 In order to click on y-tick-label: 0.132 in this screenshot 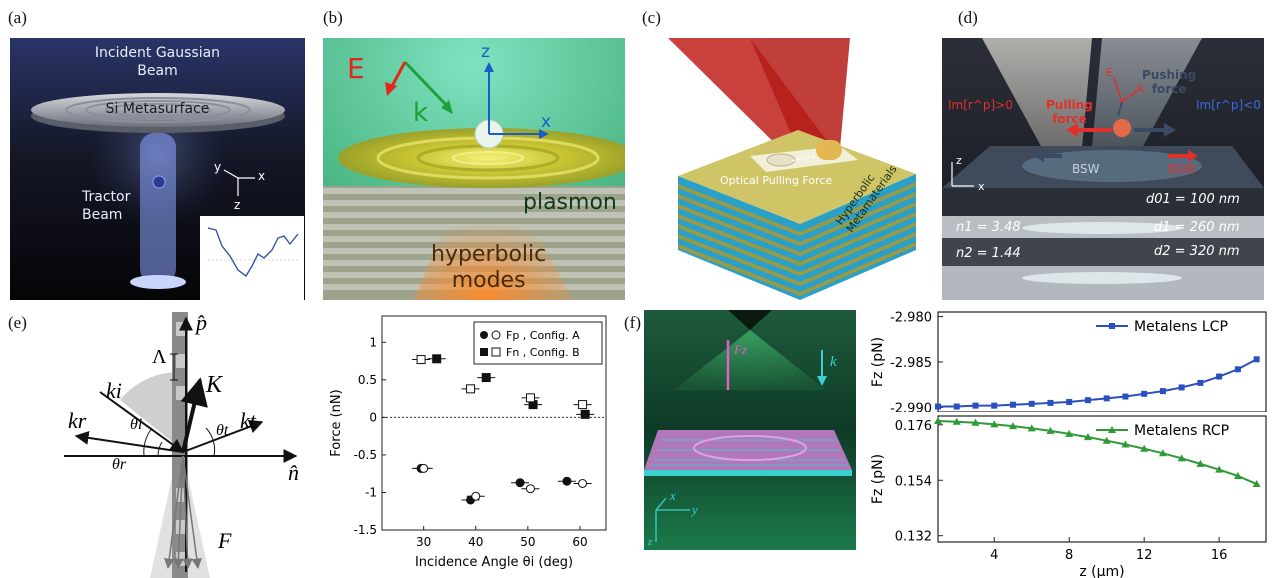, I will do `click(913, 537)`.